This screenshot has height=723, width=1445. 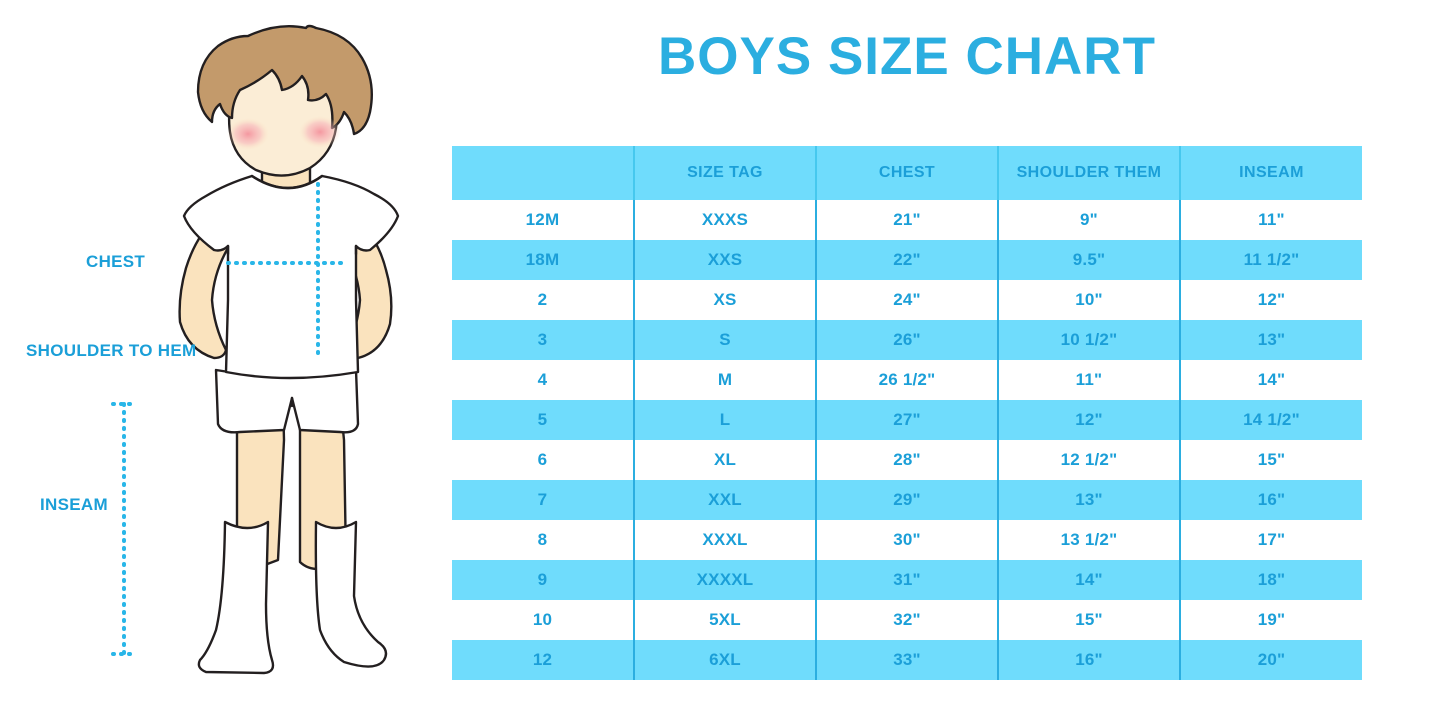 I want to click on cell-size-tag: XS, so click(x=725, y=300).